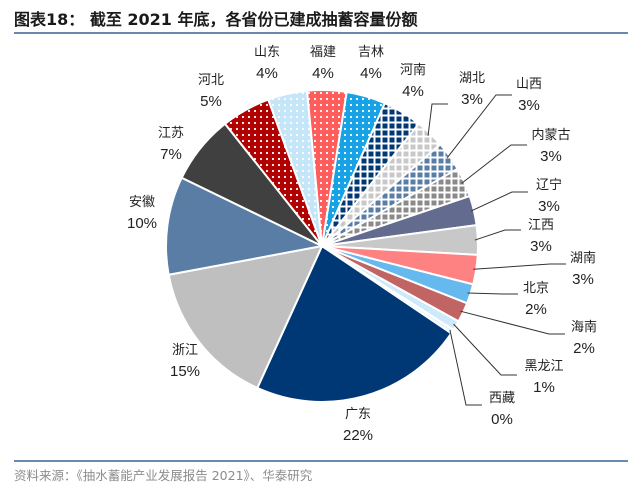  Describe the element at coordinates (536, 299) in the screenshot. I see `slice-label: 北京 2%` at that location.